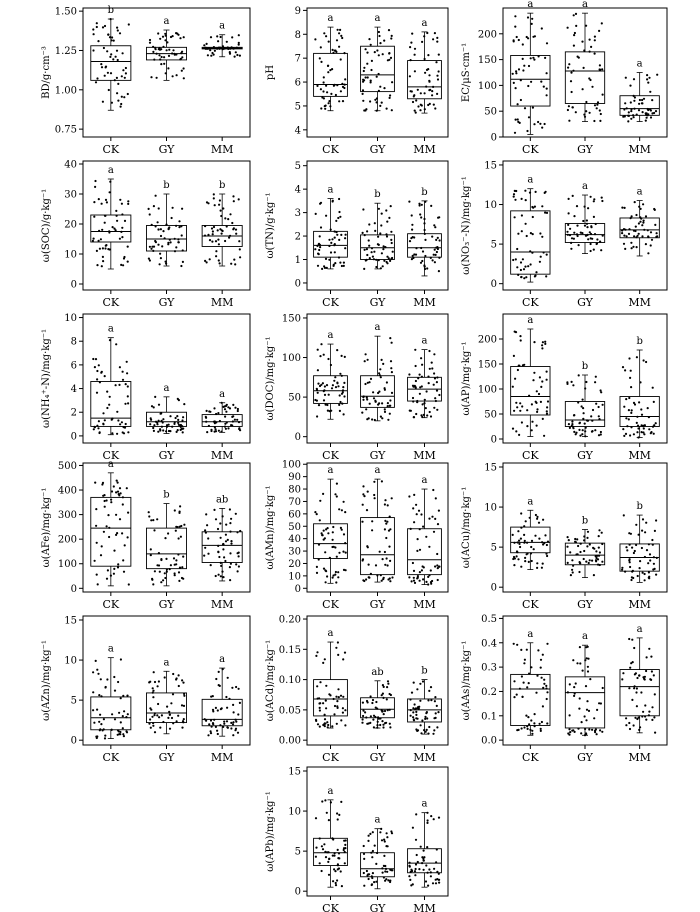  Describe the element at coordinates (298, 11) in the screenshot. I see `y-tick-label: 9` at that location.